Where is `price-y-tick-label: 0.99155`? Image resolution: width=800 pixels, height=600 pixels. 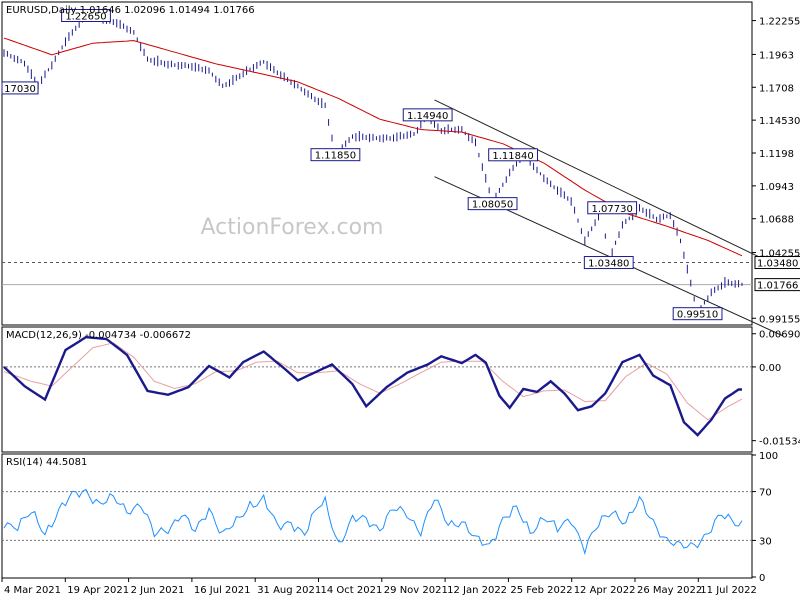
price-y-tick-label: 0.99155 is located at coordinates (779, 319).